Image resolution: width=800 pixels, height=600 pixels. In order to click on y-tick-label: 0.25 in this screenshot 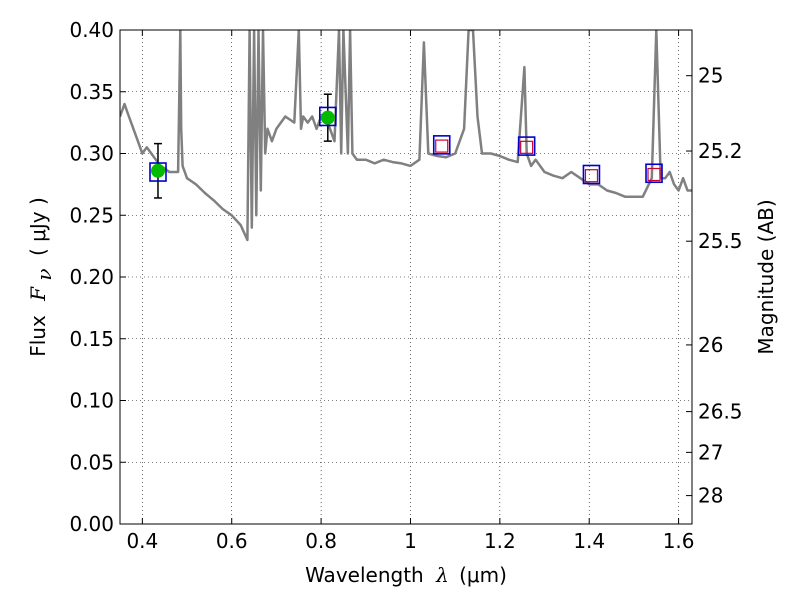, I will do `click(91, 215)`.